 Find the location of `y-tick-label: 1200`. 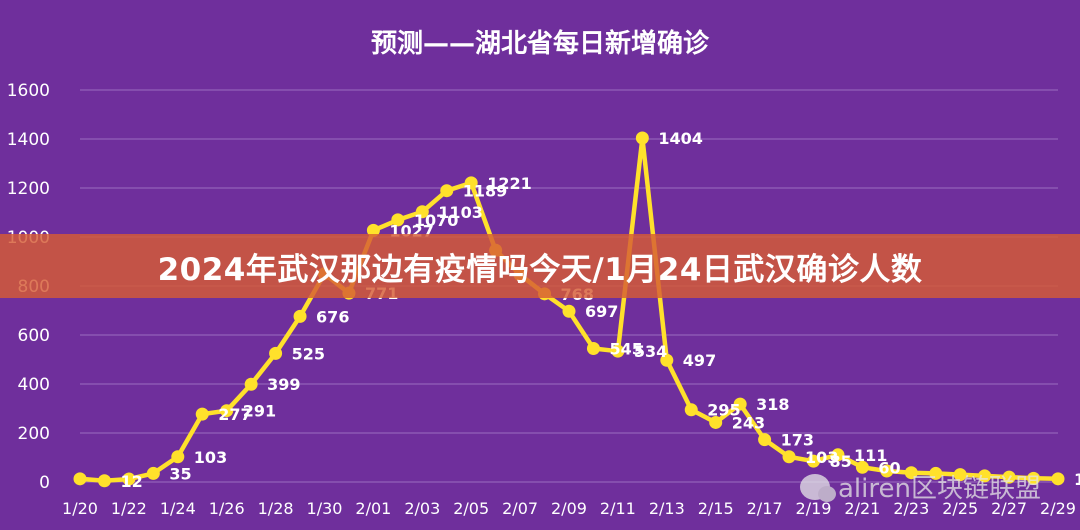

y-tick-label: 1200 is located at coordinates (28, 189).